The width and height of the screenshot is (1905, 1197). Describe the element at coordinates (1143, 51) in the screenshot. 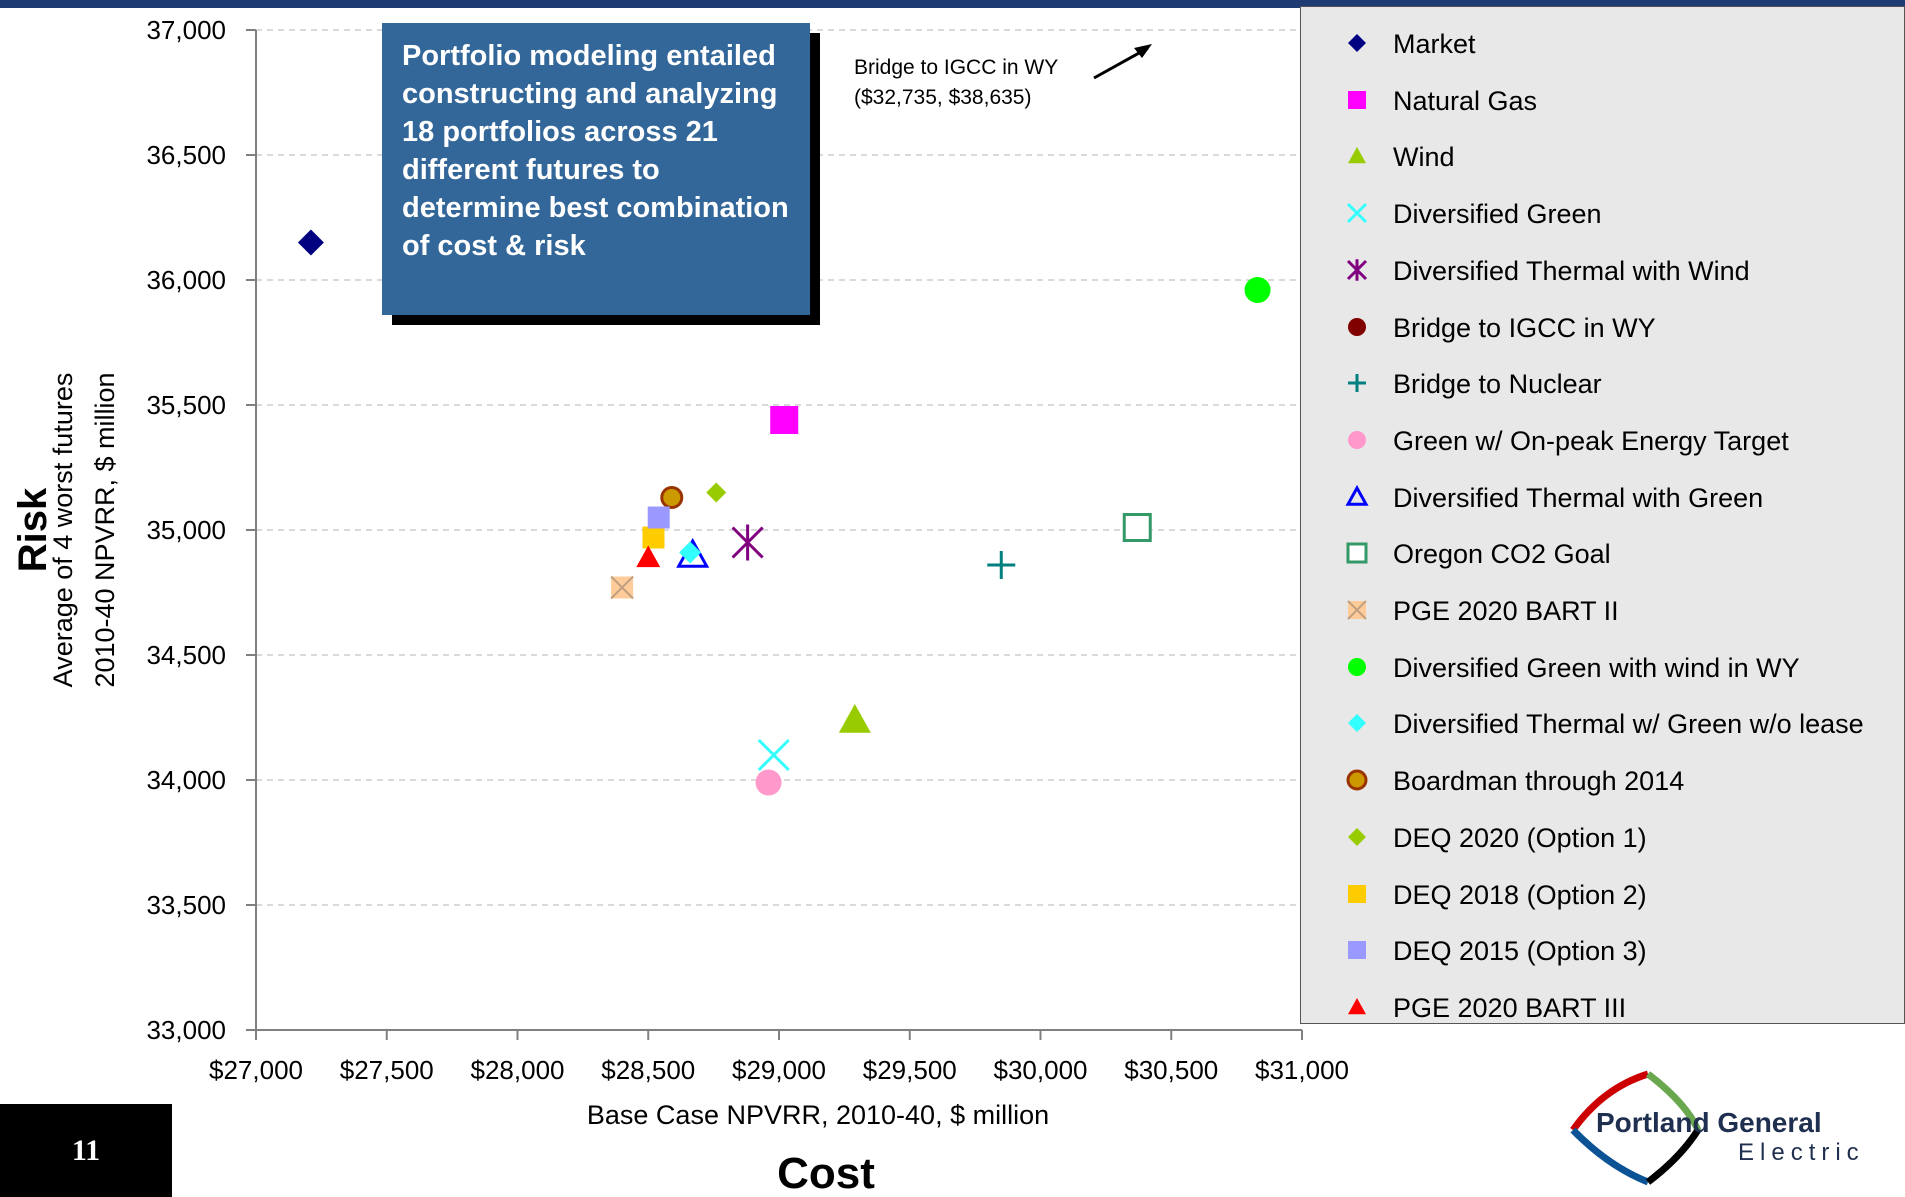

I see `arrow-head-icon` at that location.